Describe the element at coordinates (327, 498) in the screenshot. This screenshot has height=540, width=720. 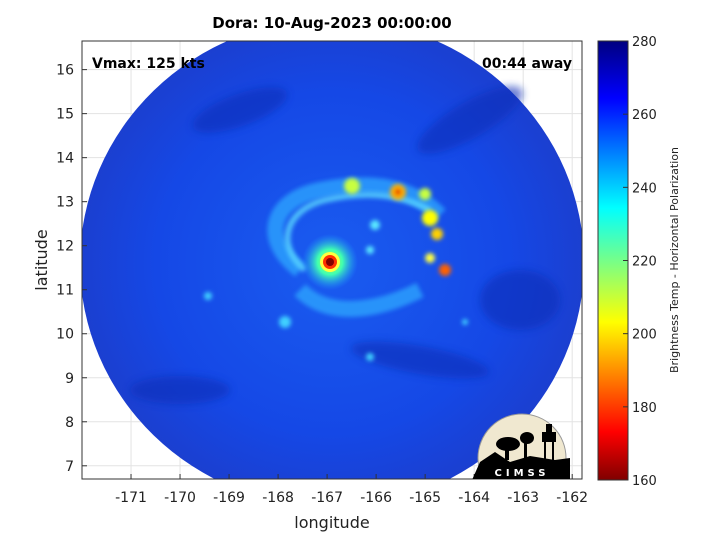
I see `x-tick-label: -167` at that location.